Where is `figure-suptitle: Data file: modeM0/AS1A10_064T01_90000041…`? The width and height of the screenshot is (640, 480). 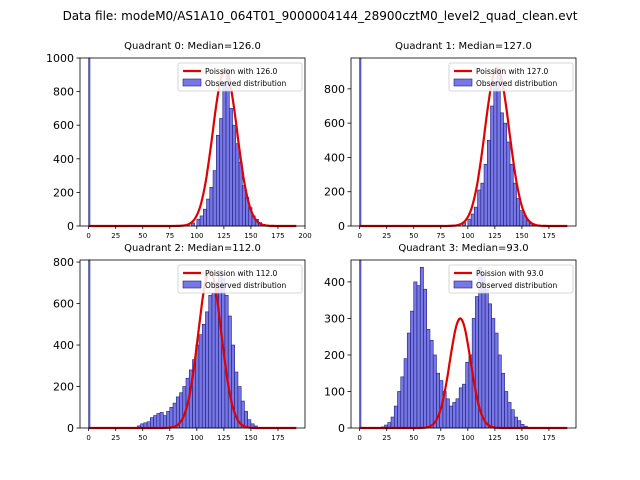 figure-suptitle: Data file: modeM0/AS1A10_064T01_90000041… is located at coordinates (320, 16).